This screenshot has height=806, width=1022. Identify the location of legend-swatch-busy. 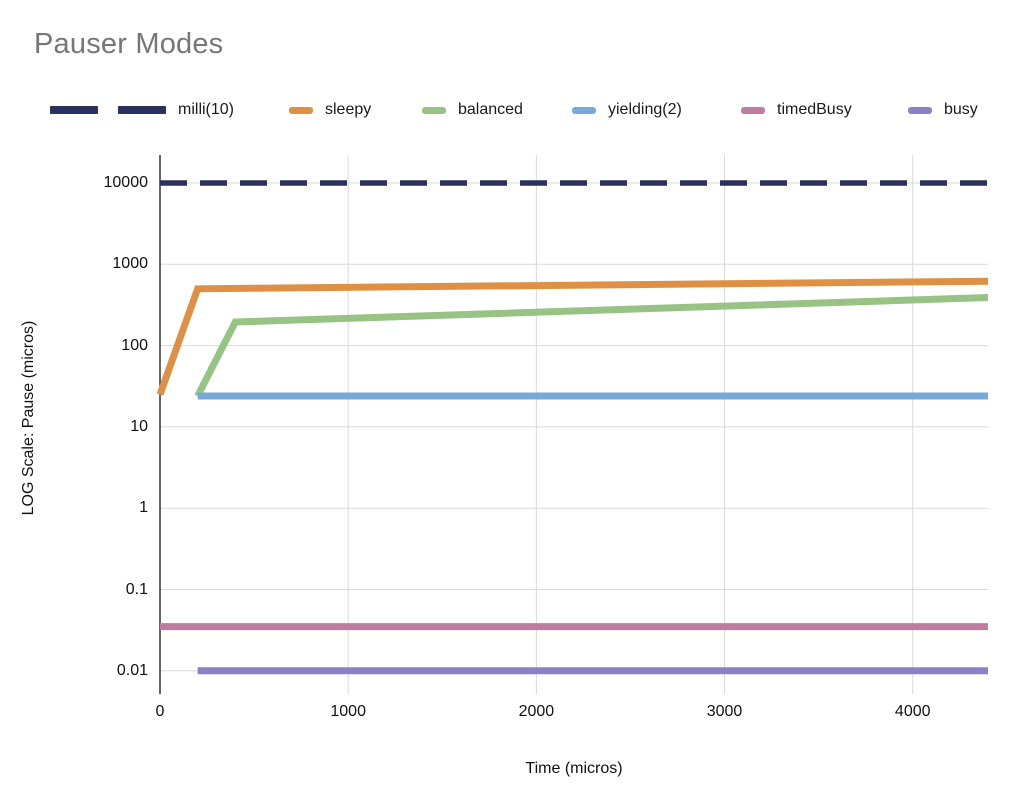
(920, 110).